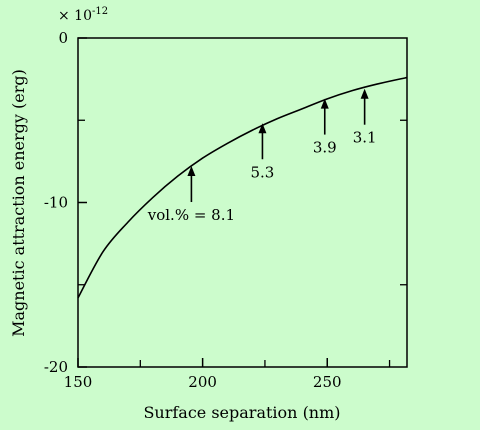  What do you see at coordinates (63, 38) in the screenshot?
I see `y-tick-label: 0` at bounding box center [63, 38].